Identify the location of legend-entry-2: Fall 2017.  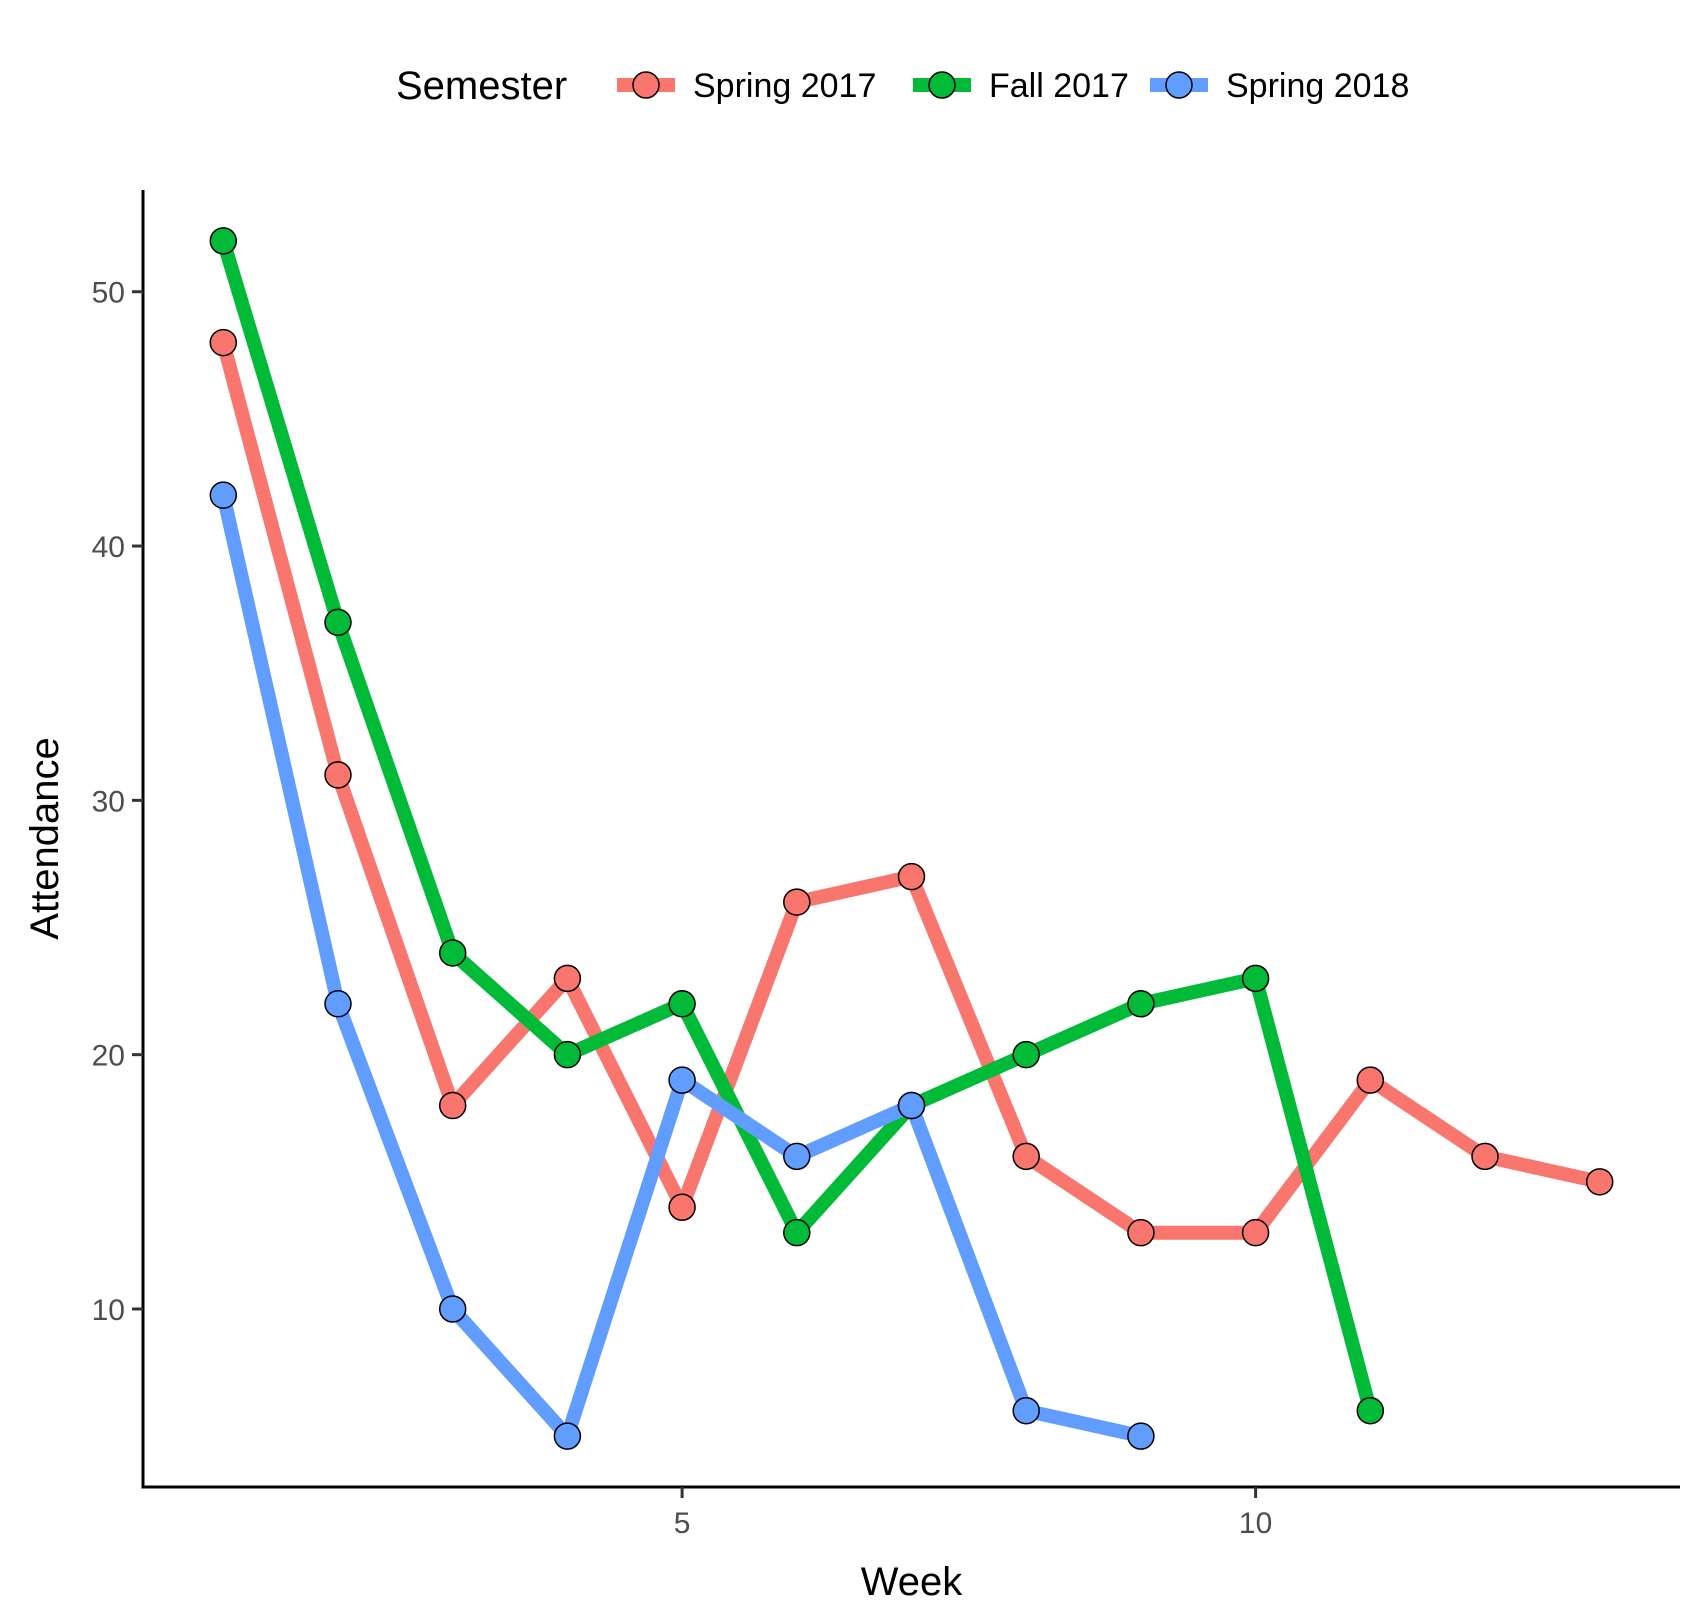
(1021, 86).